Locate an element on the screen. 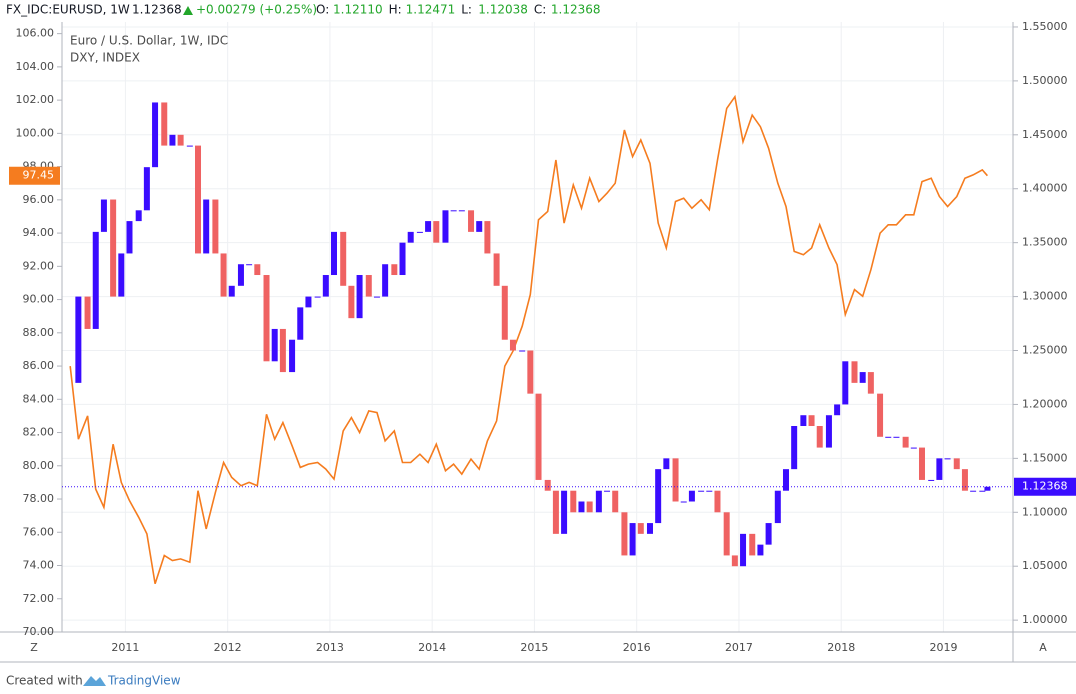 This screenshot has width=1076, height=694. y-tick-label: 74.00 is located at coordinates (39, 565).